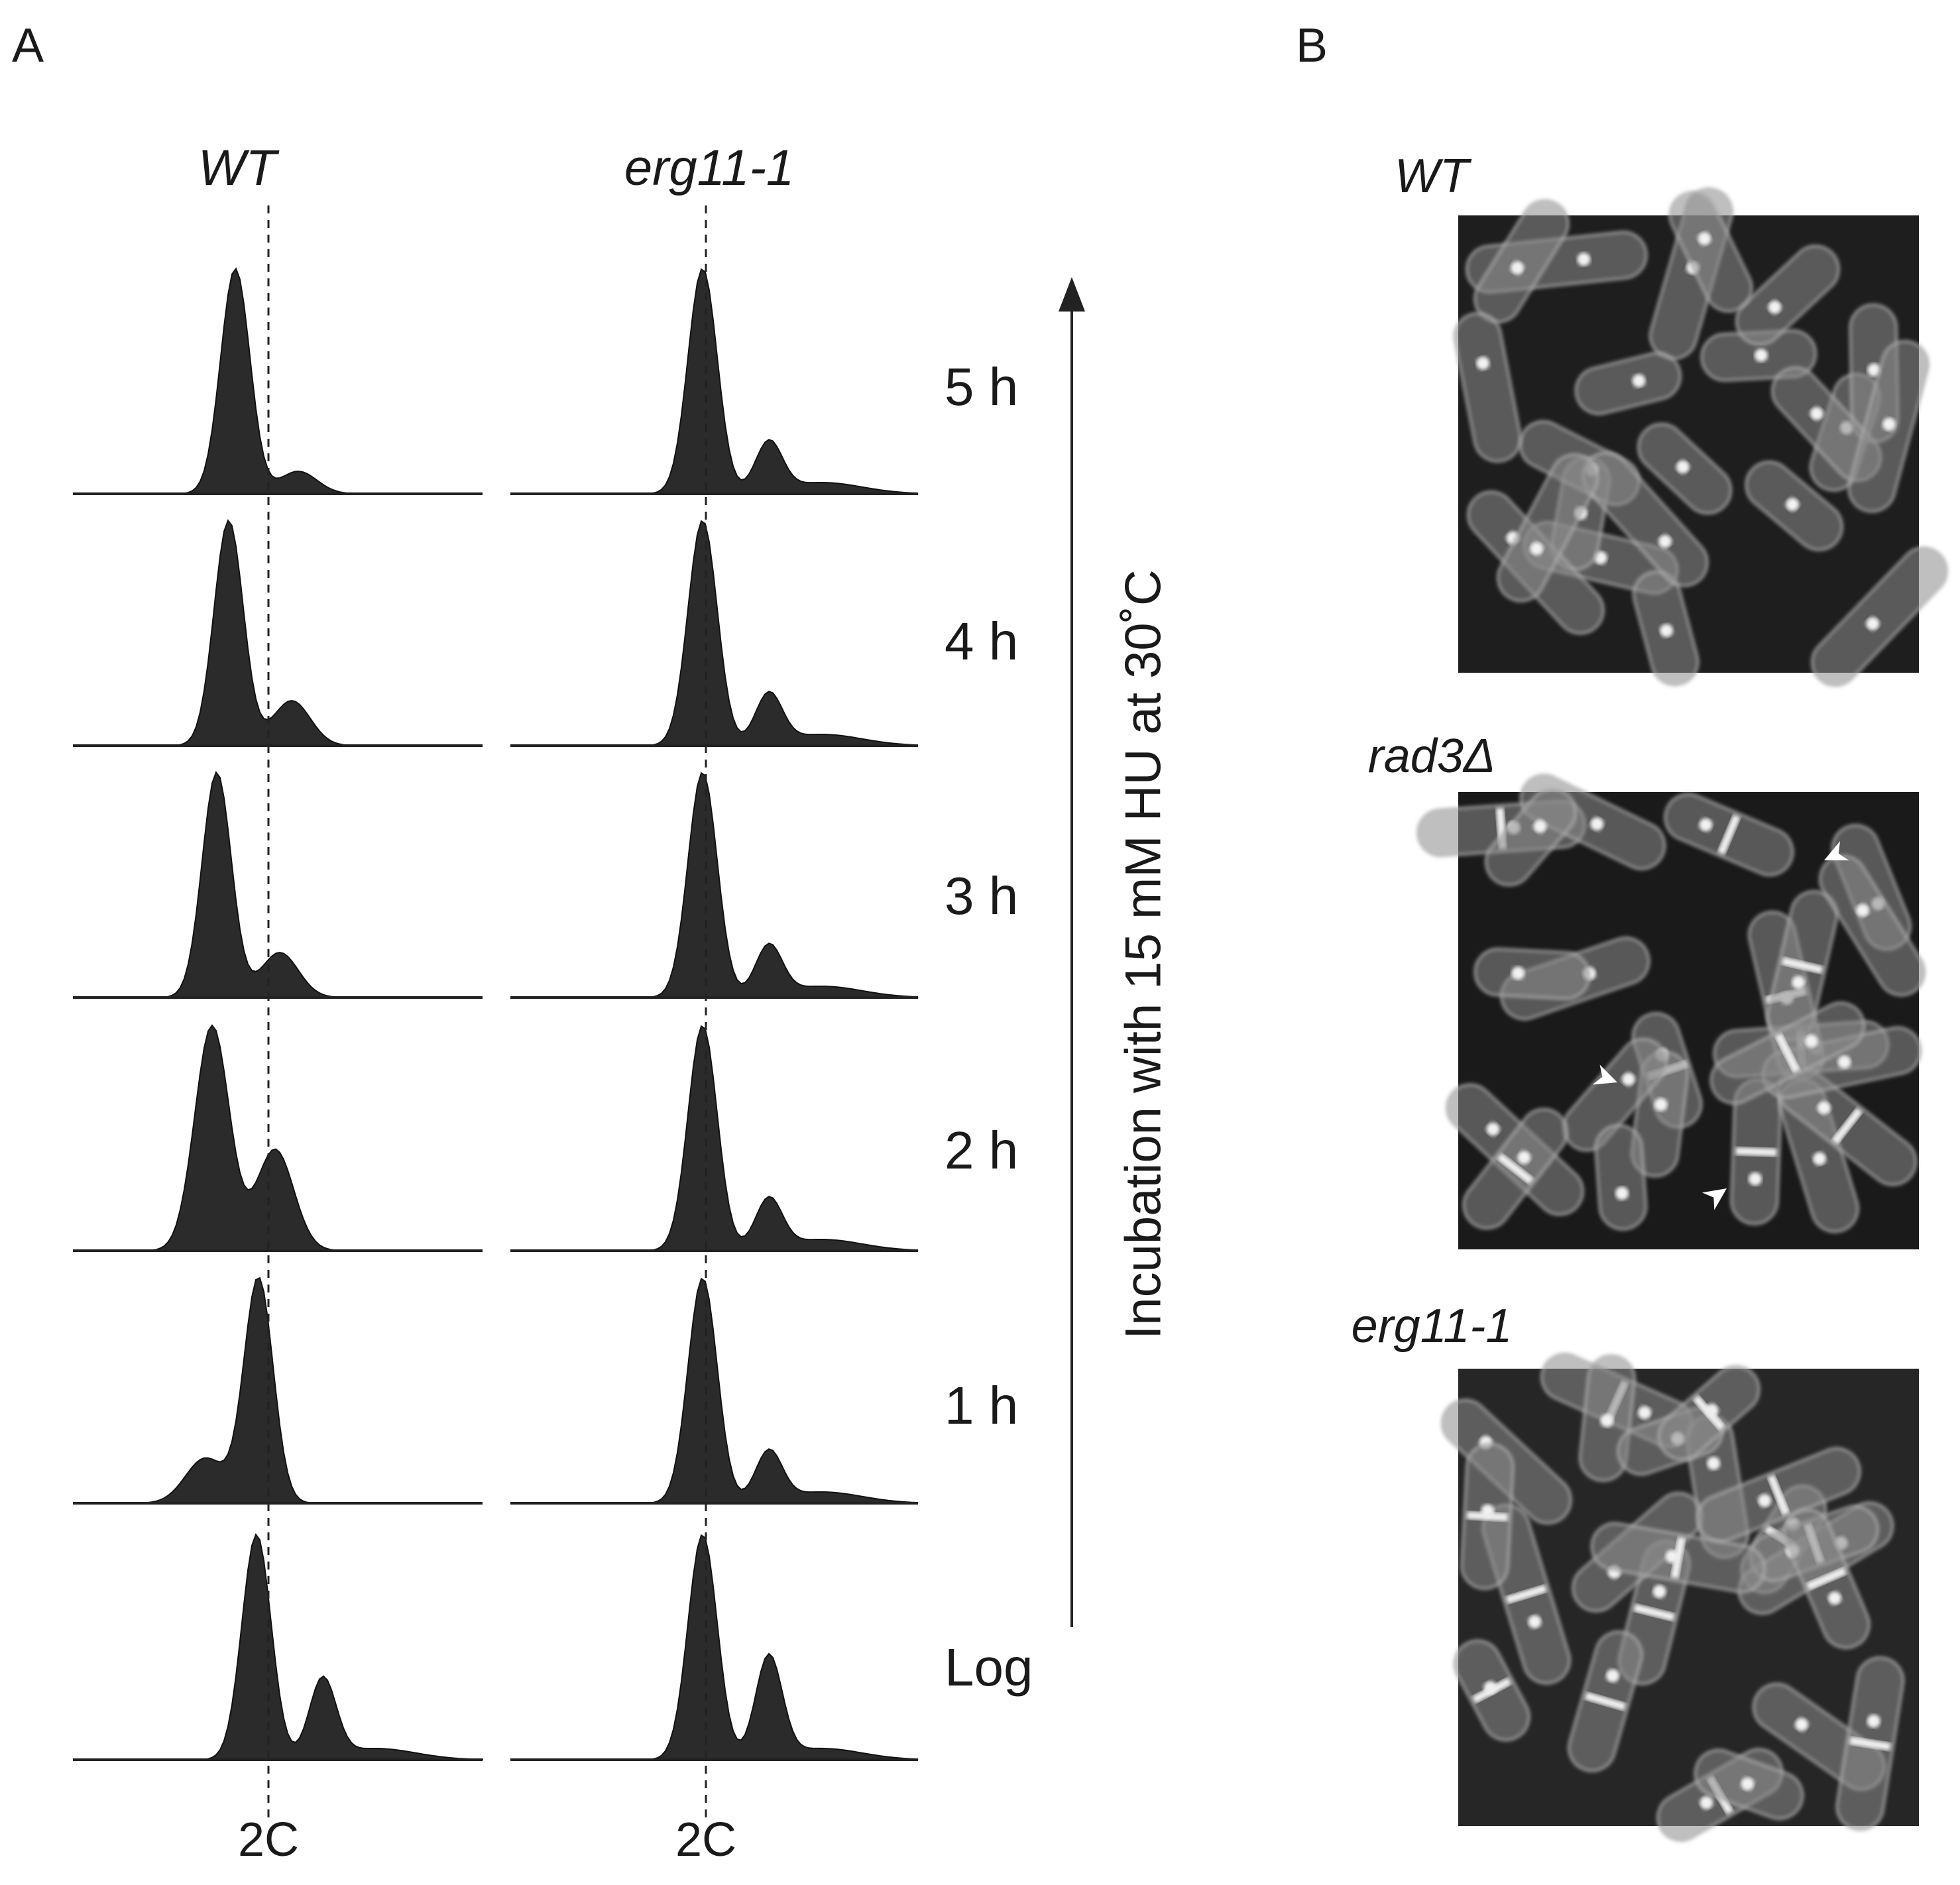 The width and height of the screenshot is (1960, 1885). I want to click on histogram-wt-2h, so click(278, 1138).